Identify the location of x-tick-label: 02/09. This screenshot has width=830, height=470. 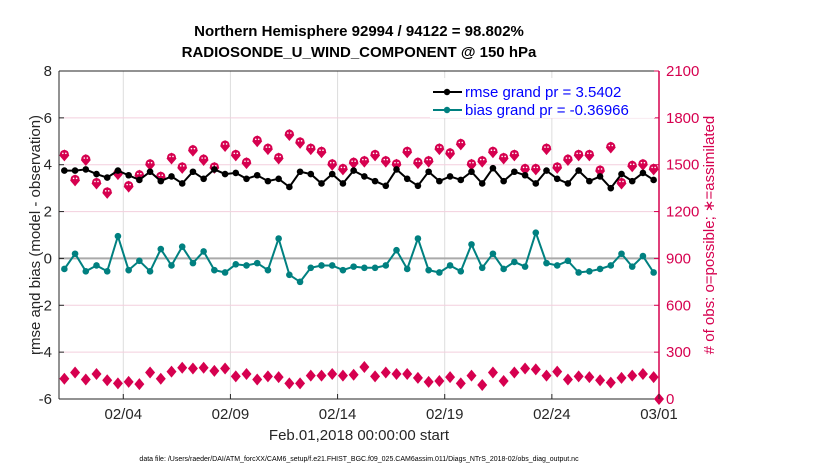
(231, 414).